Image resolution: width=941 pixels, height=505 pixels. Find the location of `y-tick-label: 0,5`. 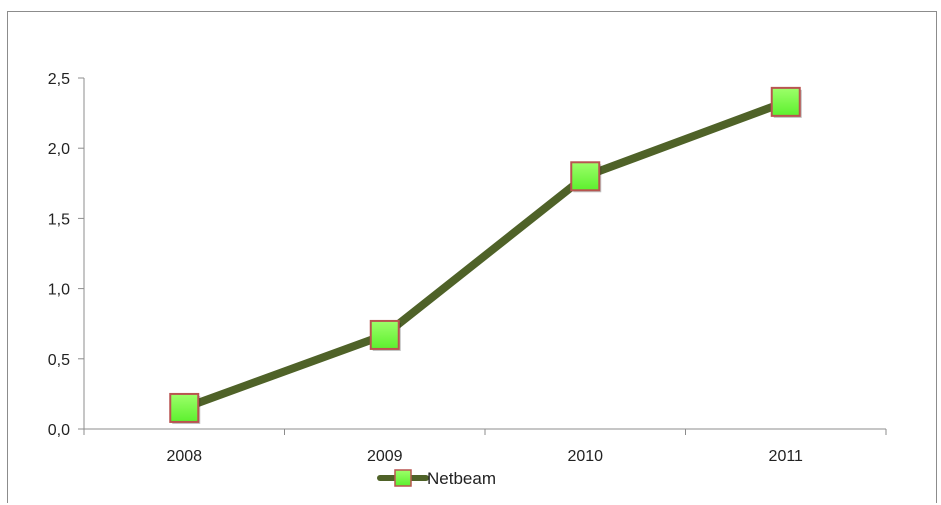

y-tick-label: 0,5 is located at coordinates (59, 360).